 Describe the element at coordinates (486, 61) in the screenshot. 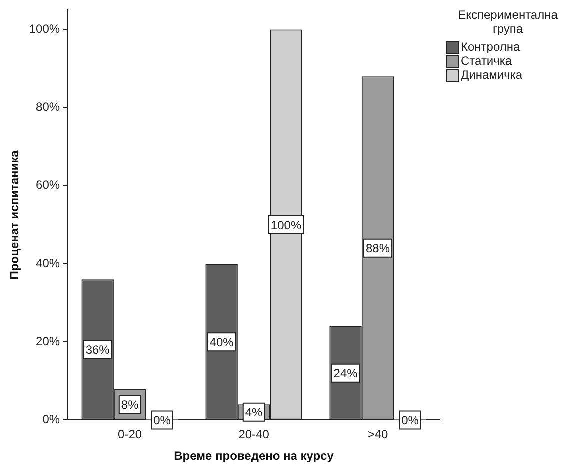

I see `legend-label: Статичка` at that location.